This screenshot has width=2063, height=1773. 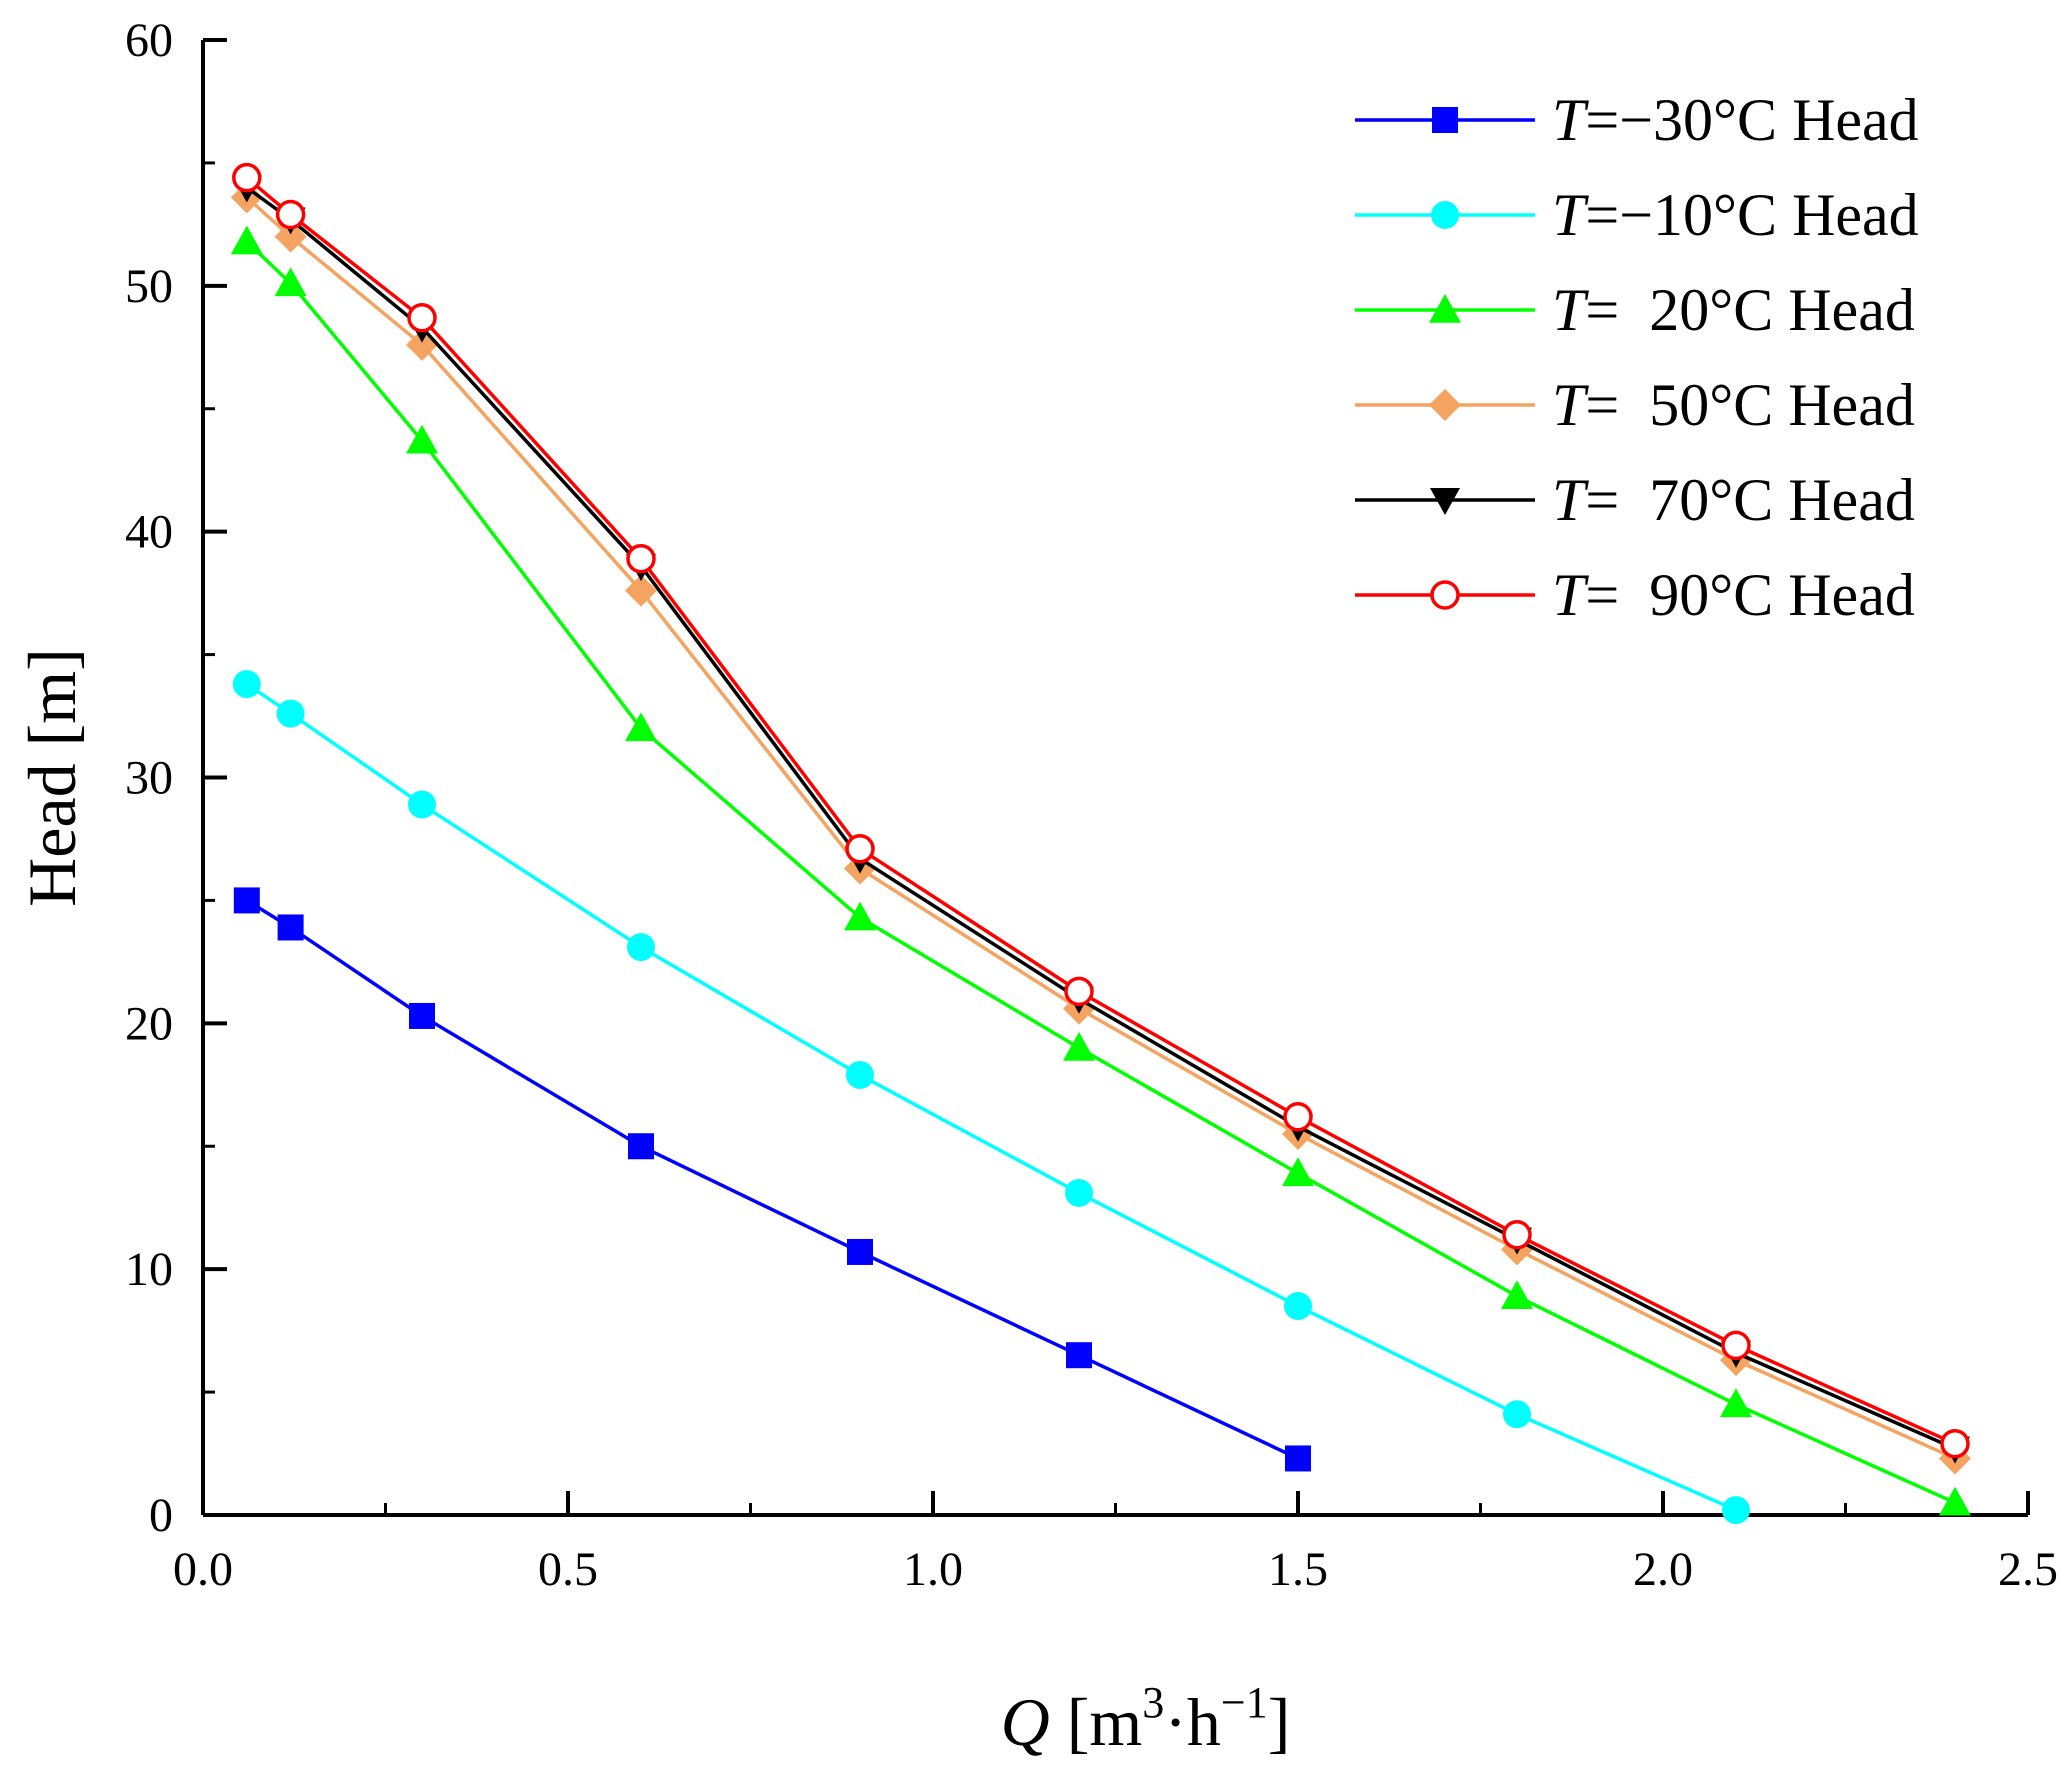 I want to click on legend-item: T= 90°C Head, so click(x=1635, y=595).